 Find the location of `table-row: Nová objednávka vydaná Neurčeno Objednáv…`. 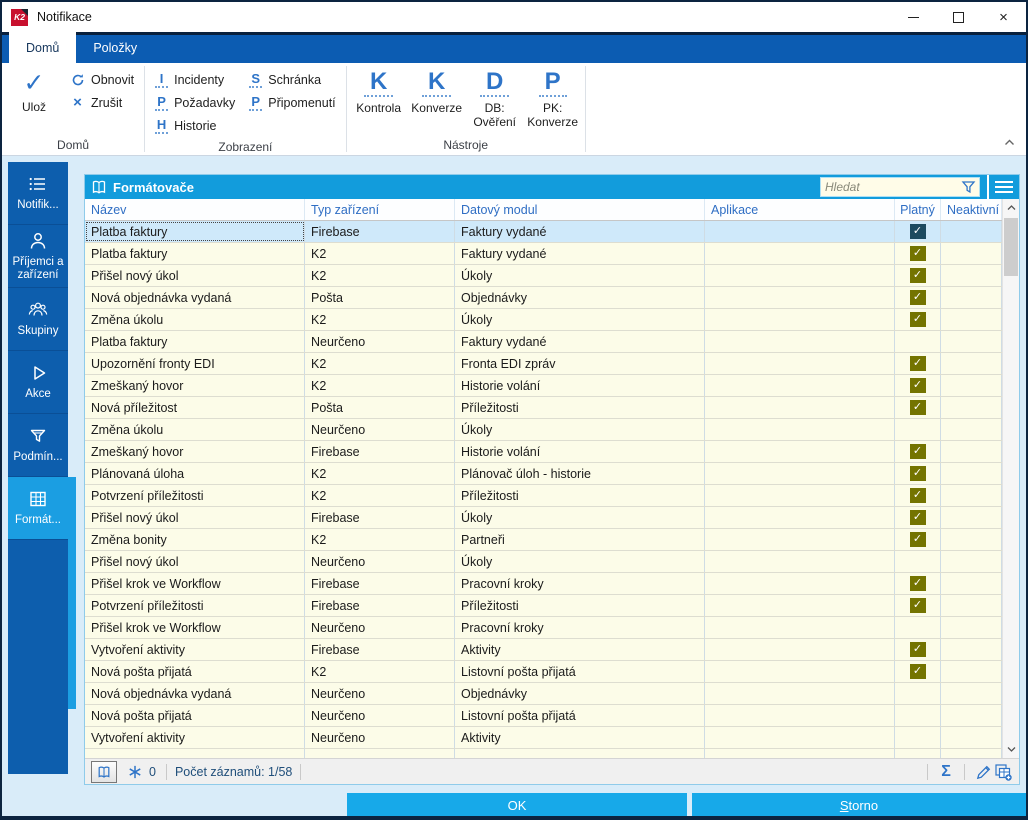

table-row: Nová objednávka vydaná Neurčeno Objednáv… is located at coordinates (543, 694).